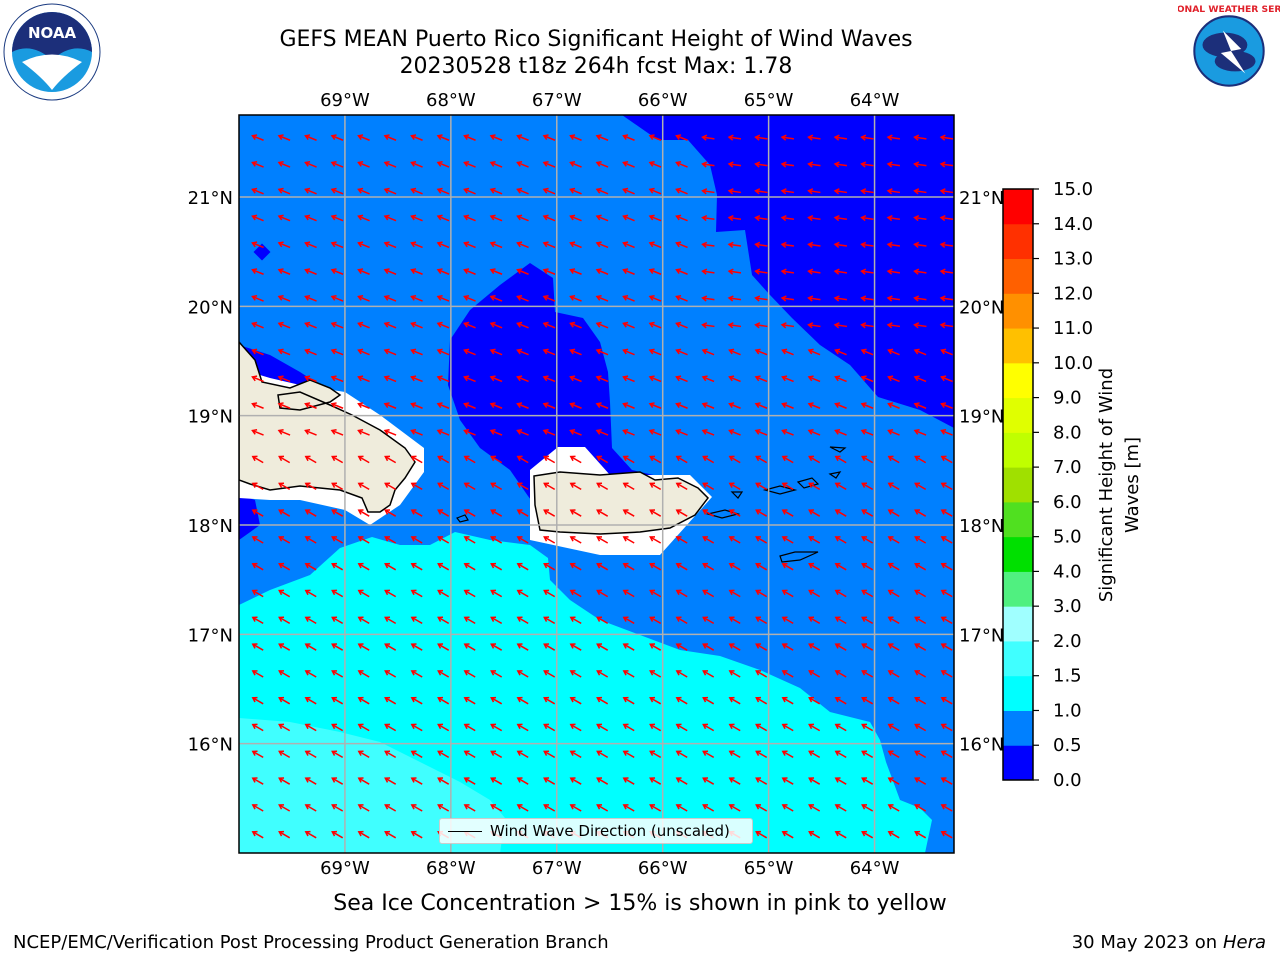  I want to click on lat-tick-label-right: 20°N, so click(981, 307).